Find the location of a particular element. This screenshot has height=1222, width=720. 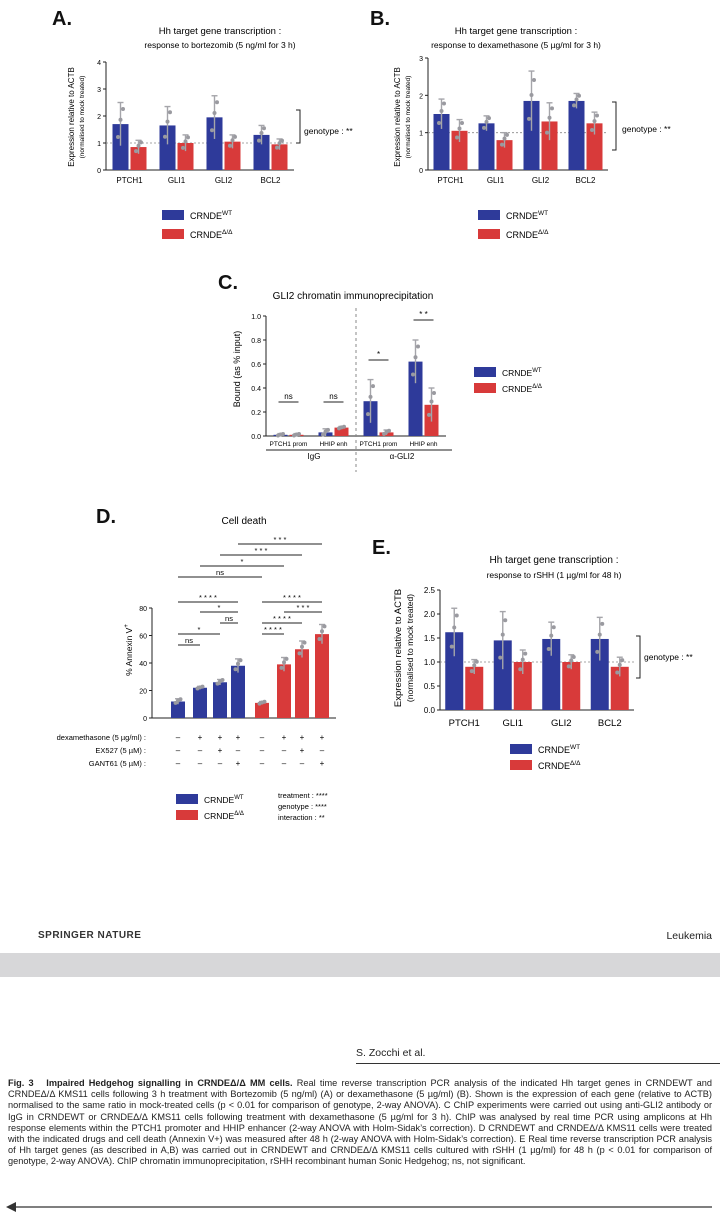

y-tick-label: 0.2 is located at coordinates (256, 413).